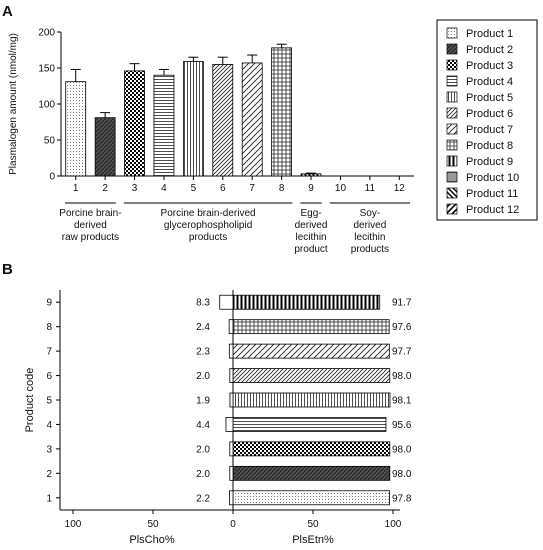 This screenshot has width=543, height=550. I want to click on panel-b-label: B, so click(7, 269).